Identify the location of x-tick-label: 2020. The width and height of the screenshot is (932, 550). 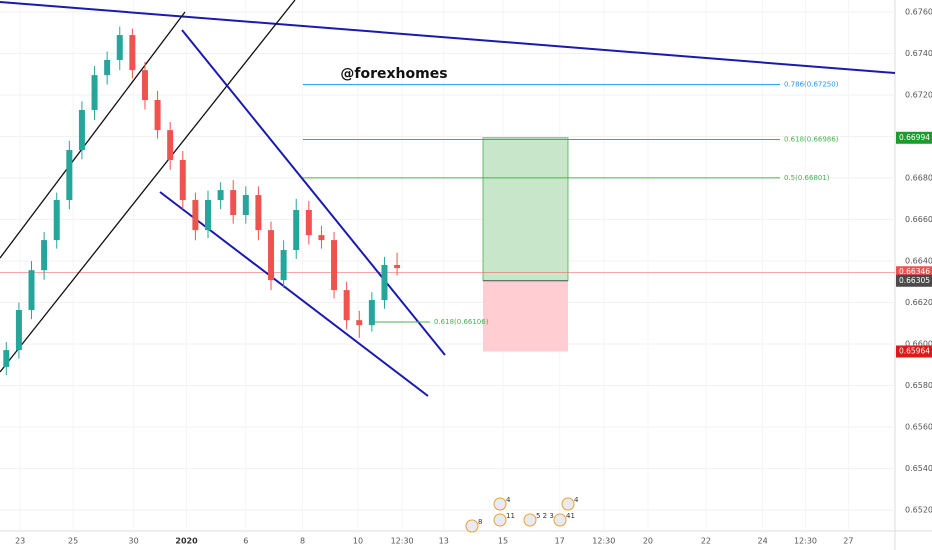
(186, 541).